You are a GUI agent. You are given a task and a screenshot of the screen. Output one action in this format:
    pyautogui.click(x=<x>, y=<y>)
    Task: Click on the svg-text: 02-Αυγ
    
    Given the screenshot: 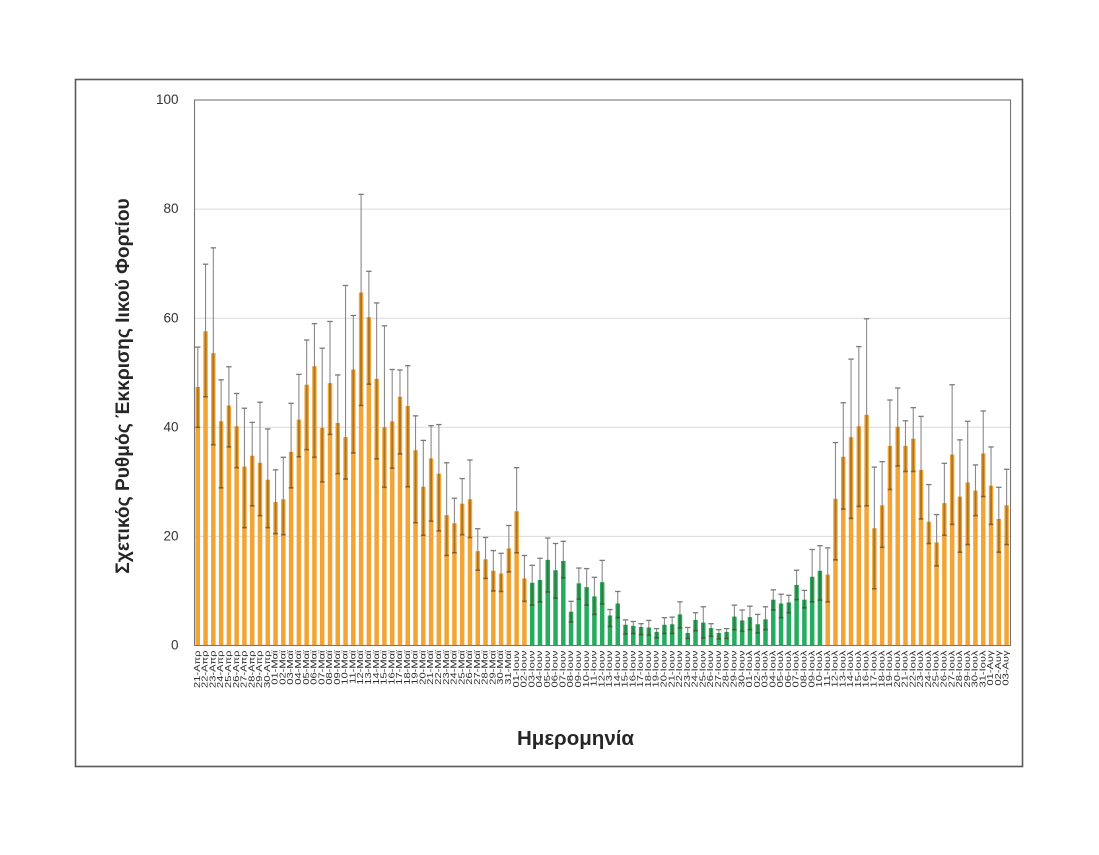 What is the action you would take?
    pyautogui.click(x=998, y=667)
    